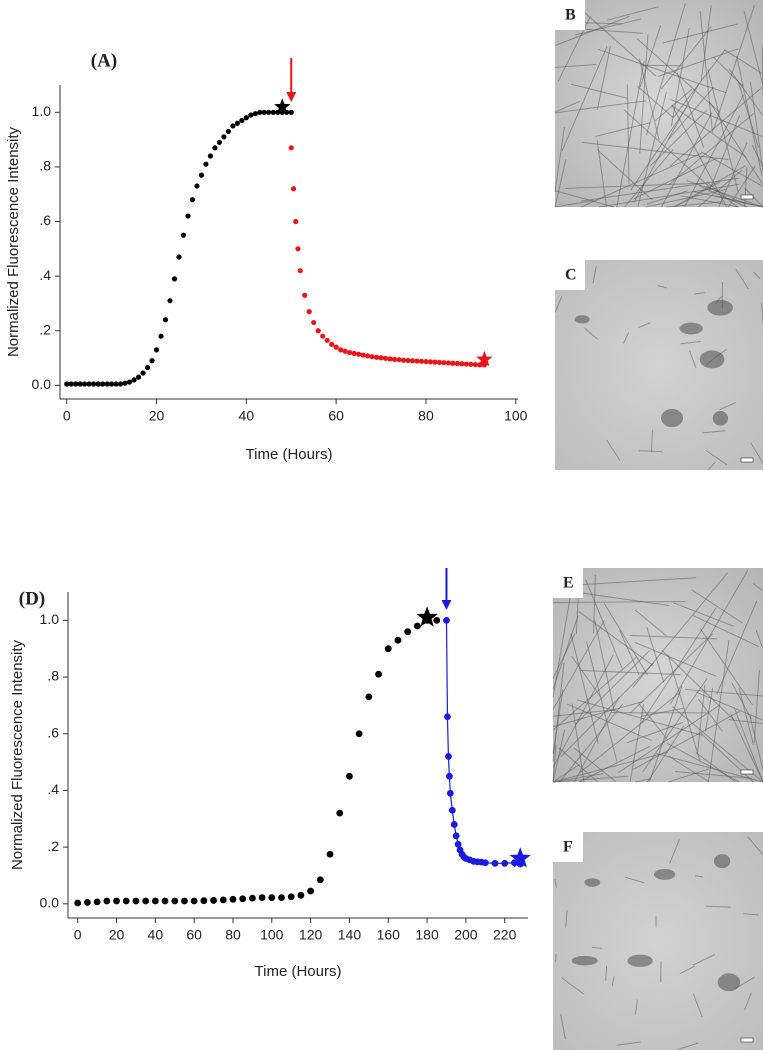  I want to click on x-tick-label: 20, so click(157, 416).